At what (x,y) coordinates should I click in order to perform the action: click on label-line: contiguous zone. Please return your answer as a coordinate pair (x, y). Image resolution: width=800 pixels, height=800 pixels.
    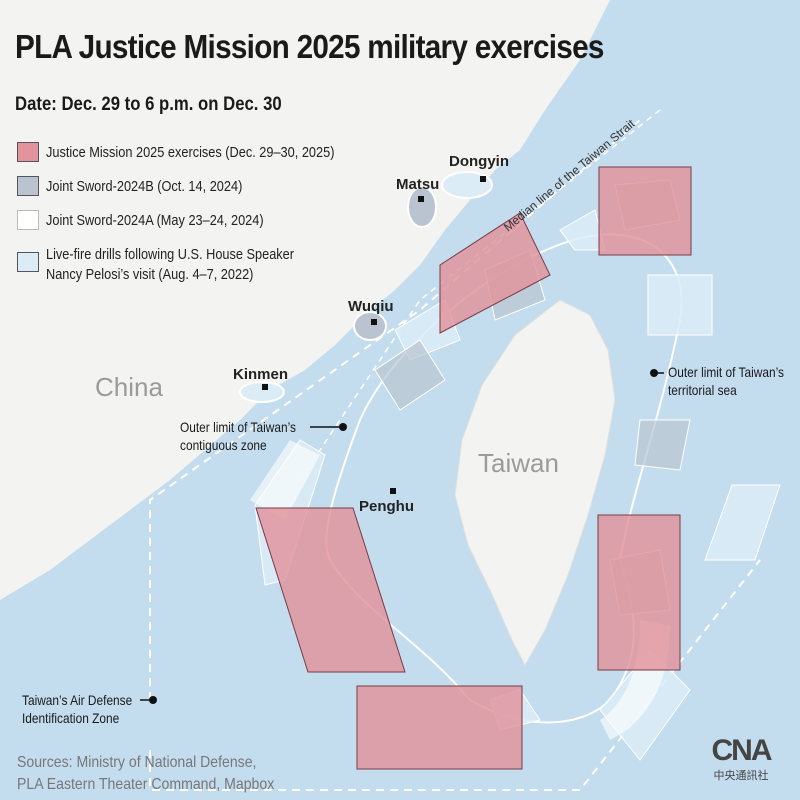
    Looking at the image, I should click on (223, 445).